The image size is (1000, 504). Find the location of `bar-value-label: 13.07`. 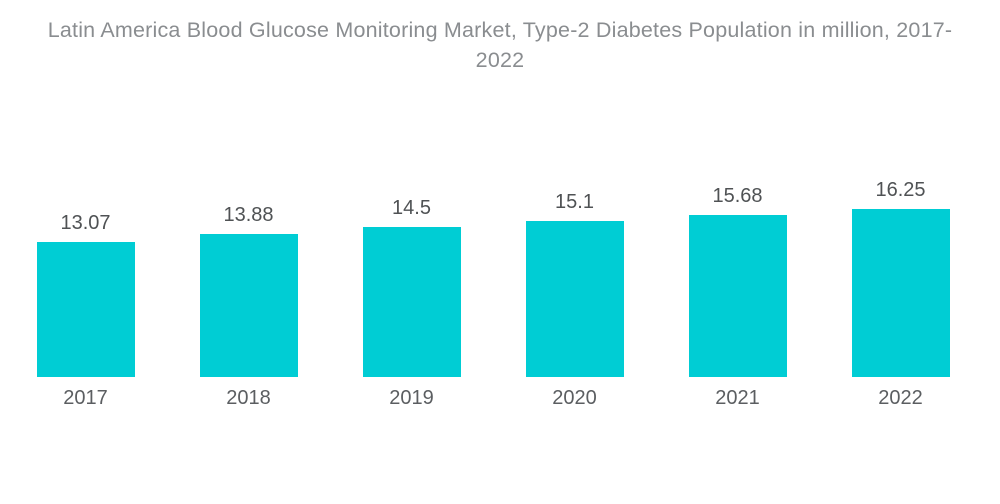

bar-value-label: 13.07 is located at coordinates (85, 223).